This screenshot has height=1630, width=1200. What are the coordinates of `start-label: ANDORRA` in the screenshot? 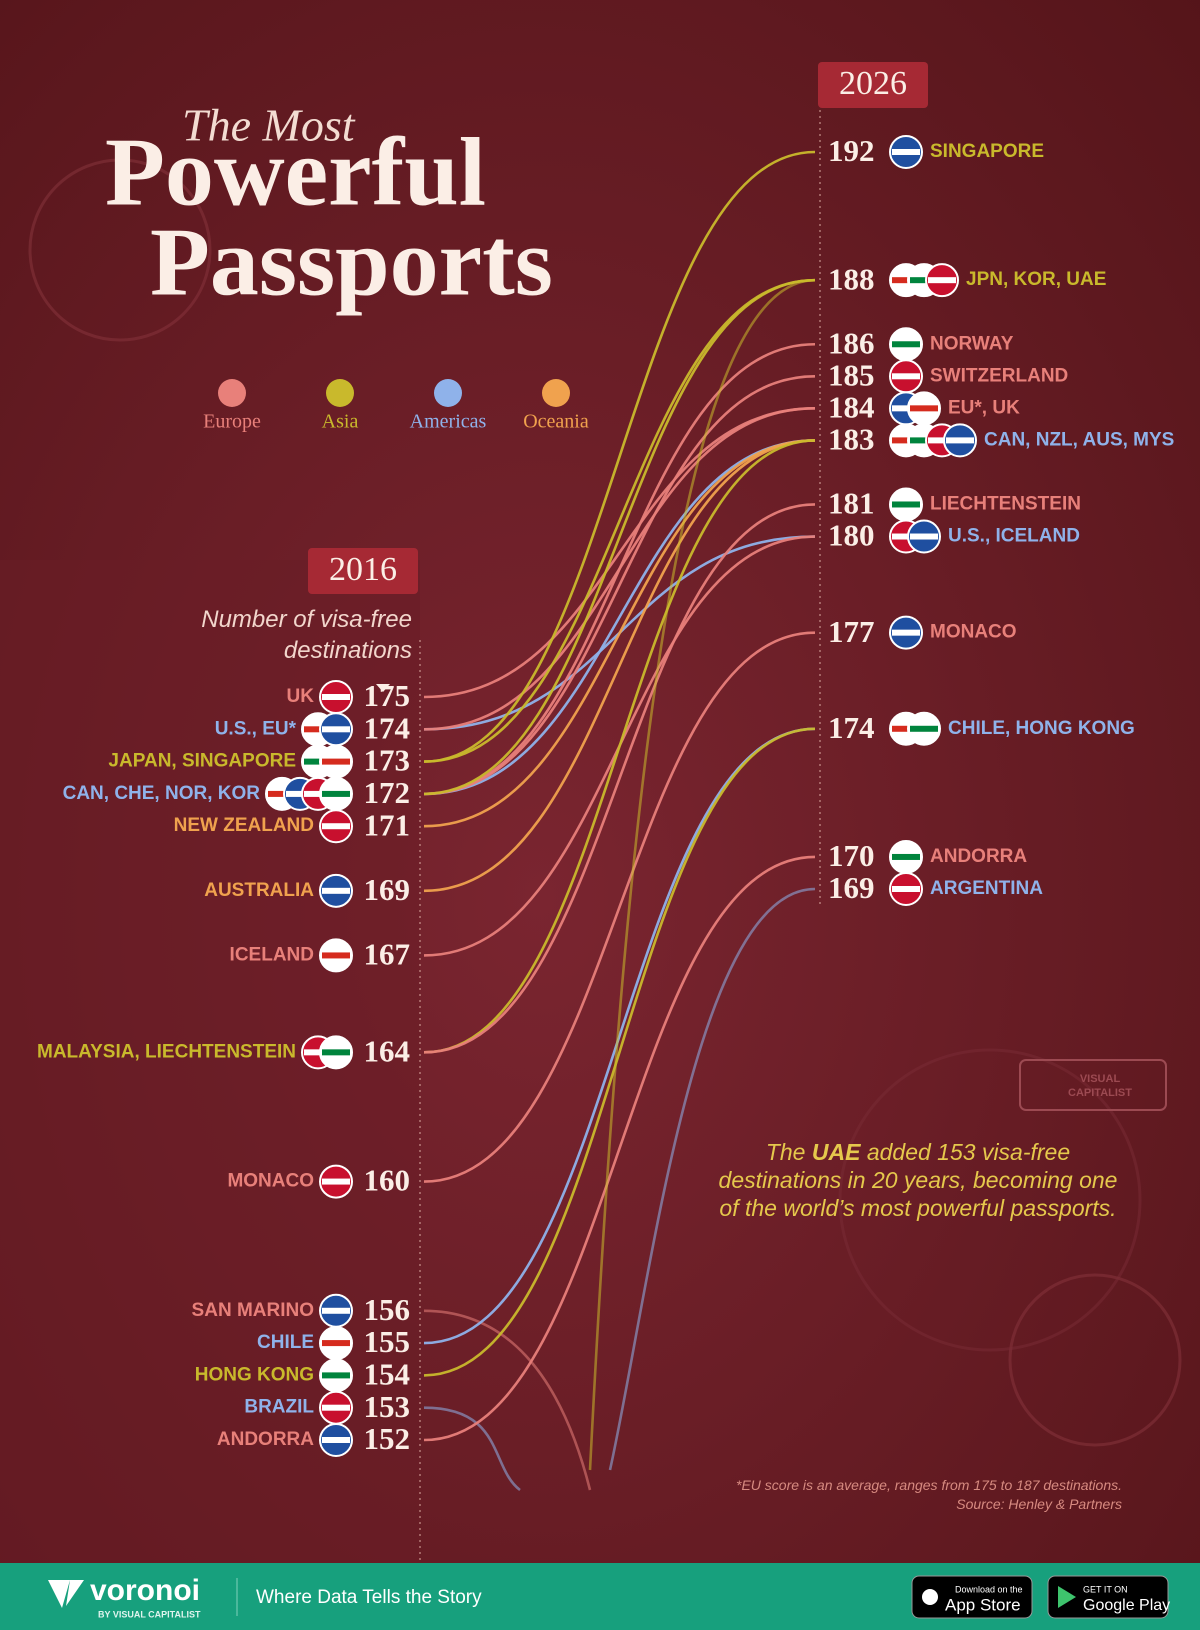 It's located at (265, 1439).